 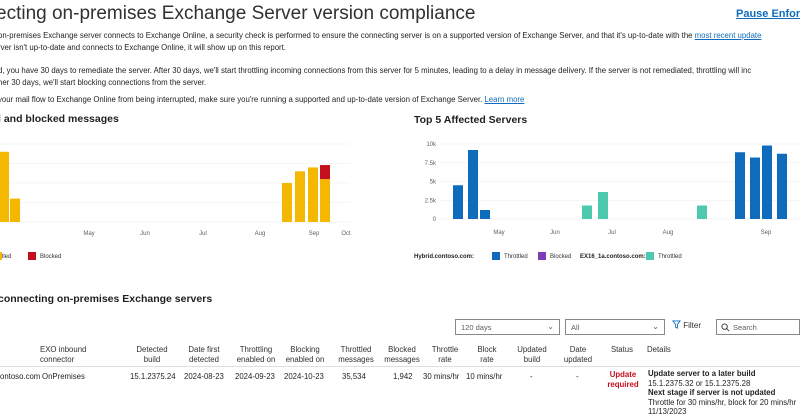 What do you see at coordinates (702, 373) in the screenshot?
I see `details-title: Update server to a later build` at bounding box center [702, 373].